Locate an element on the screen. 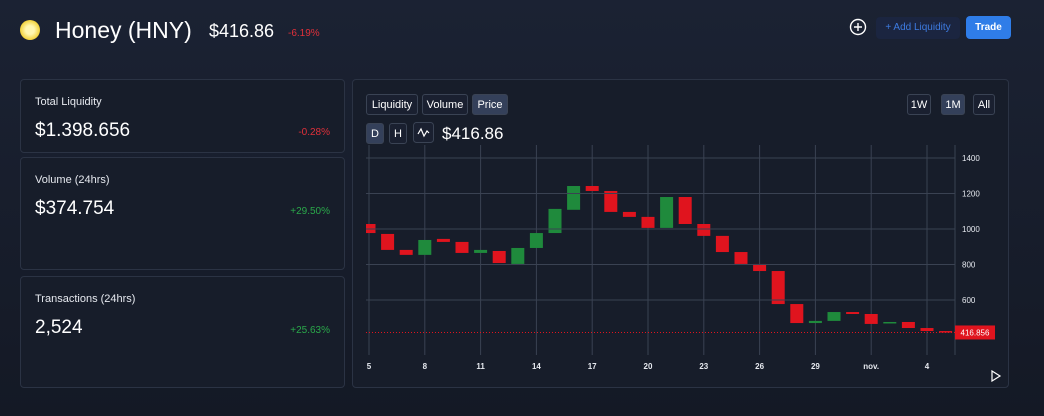  line-chart-button is located at coordinates (423, 132).